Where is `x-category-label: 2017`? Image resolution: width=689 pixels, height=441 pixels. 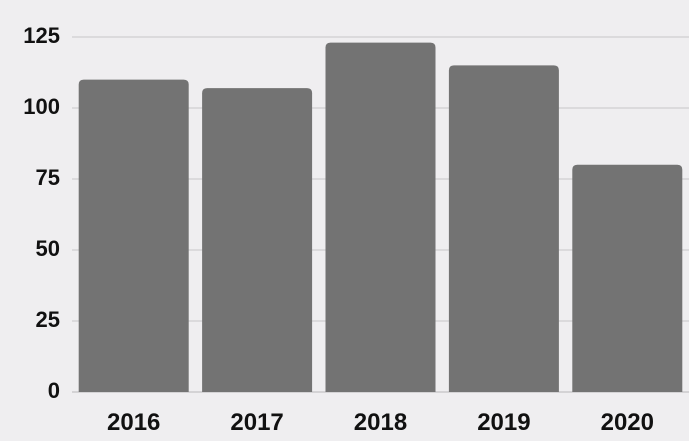 x-category-label: 2017 is located at coordinates (256, 422).